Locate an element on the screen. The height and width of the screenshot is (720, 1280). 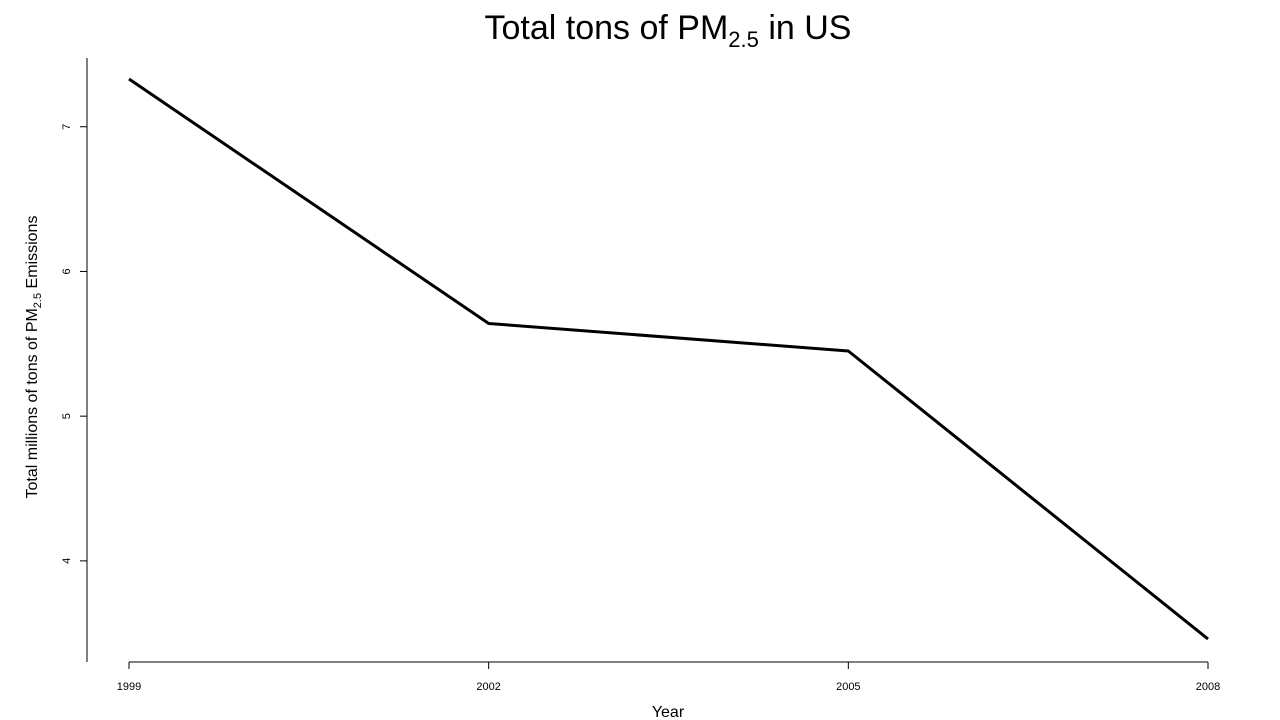
chart-title-main: Total tons of PM is located at coordinates (607, 28).